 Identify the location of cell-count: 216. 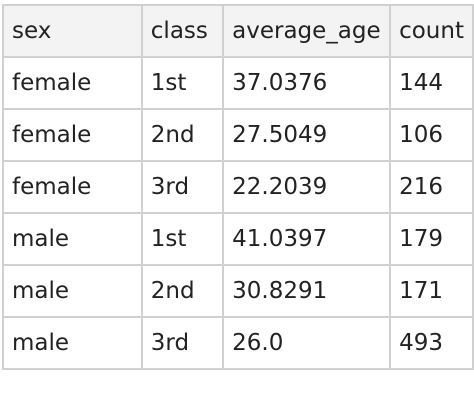
(431, 187).